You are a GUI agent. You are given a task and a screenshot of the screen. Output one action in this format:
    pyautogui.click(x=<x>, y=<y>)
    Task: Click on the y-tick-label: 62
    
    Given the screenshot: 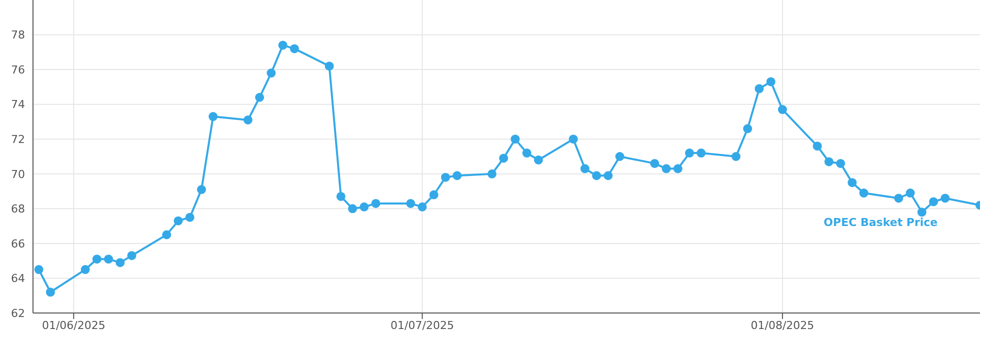 What is the action you would take?
    pyautogui.click(x=18, y=313)
    